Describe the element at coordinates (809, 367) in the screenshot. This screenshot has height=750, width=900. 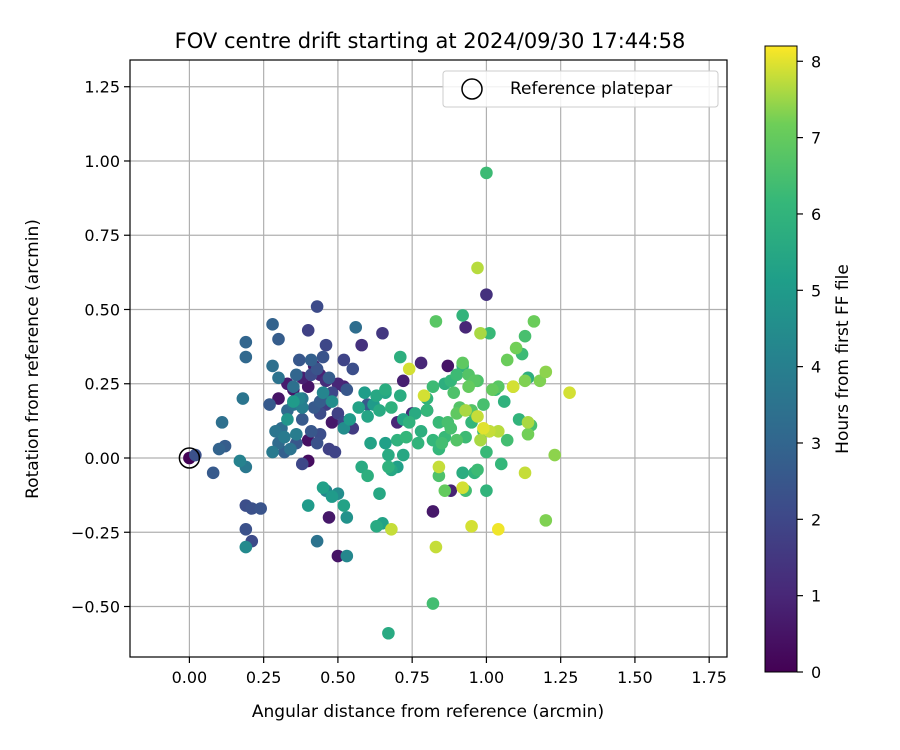
I see `colorbar-ticks: 0 1 2 3 4 5 6 7 8` at that location.